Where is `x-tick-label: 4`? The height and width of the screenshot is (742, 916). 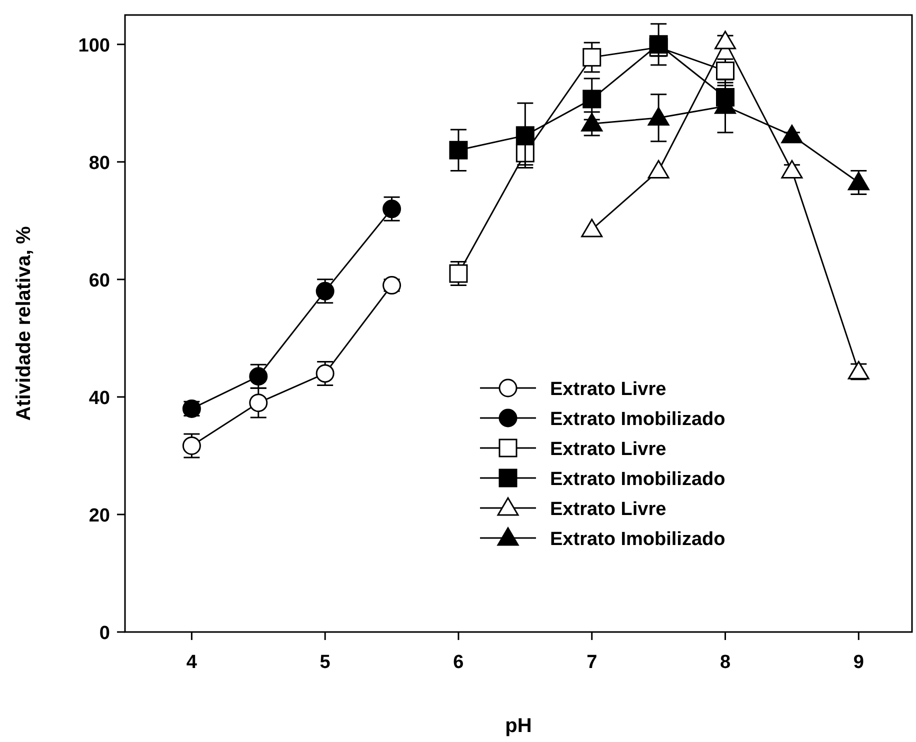
x-tick-label: 4 is located at coordinates (192, 662).